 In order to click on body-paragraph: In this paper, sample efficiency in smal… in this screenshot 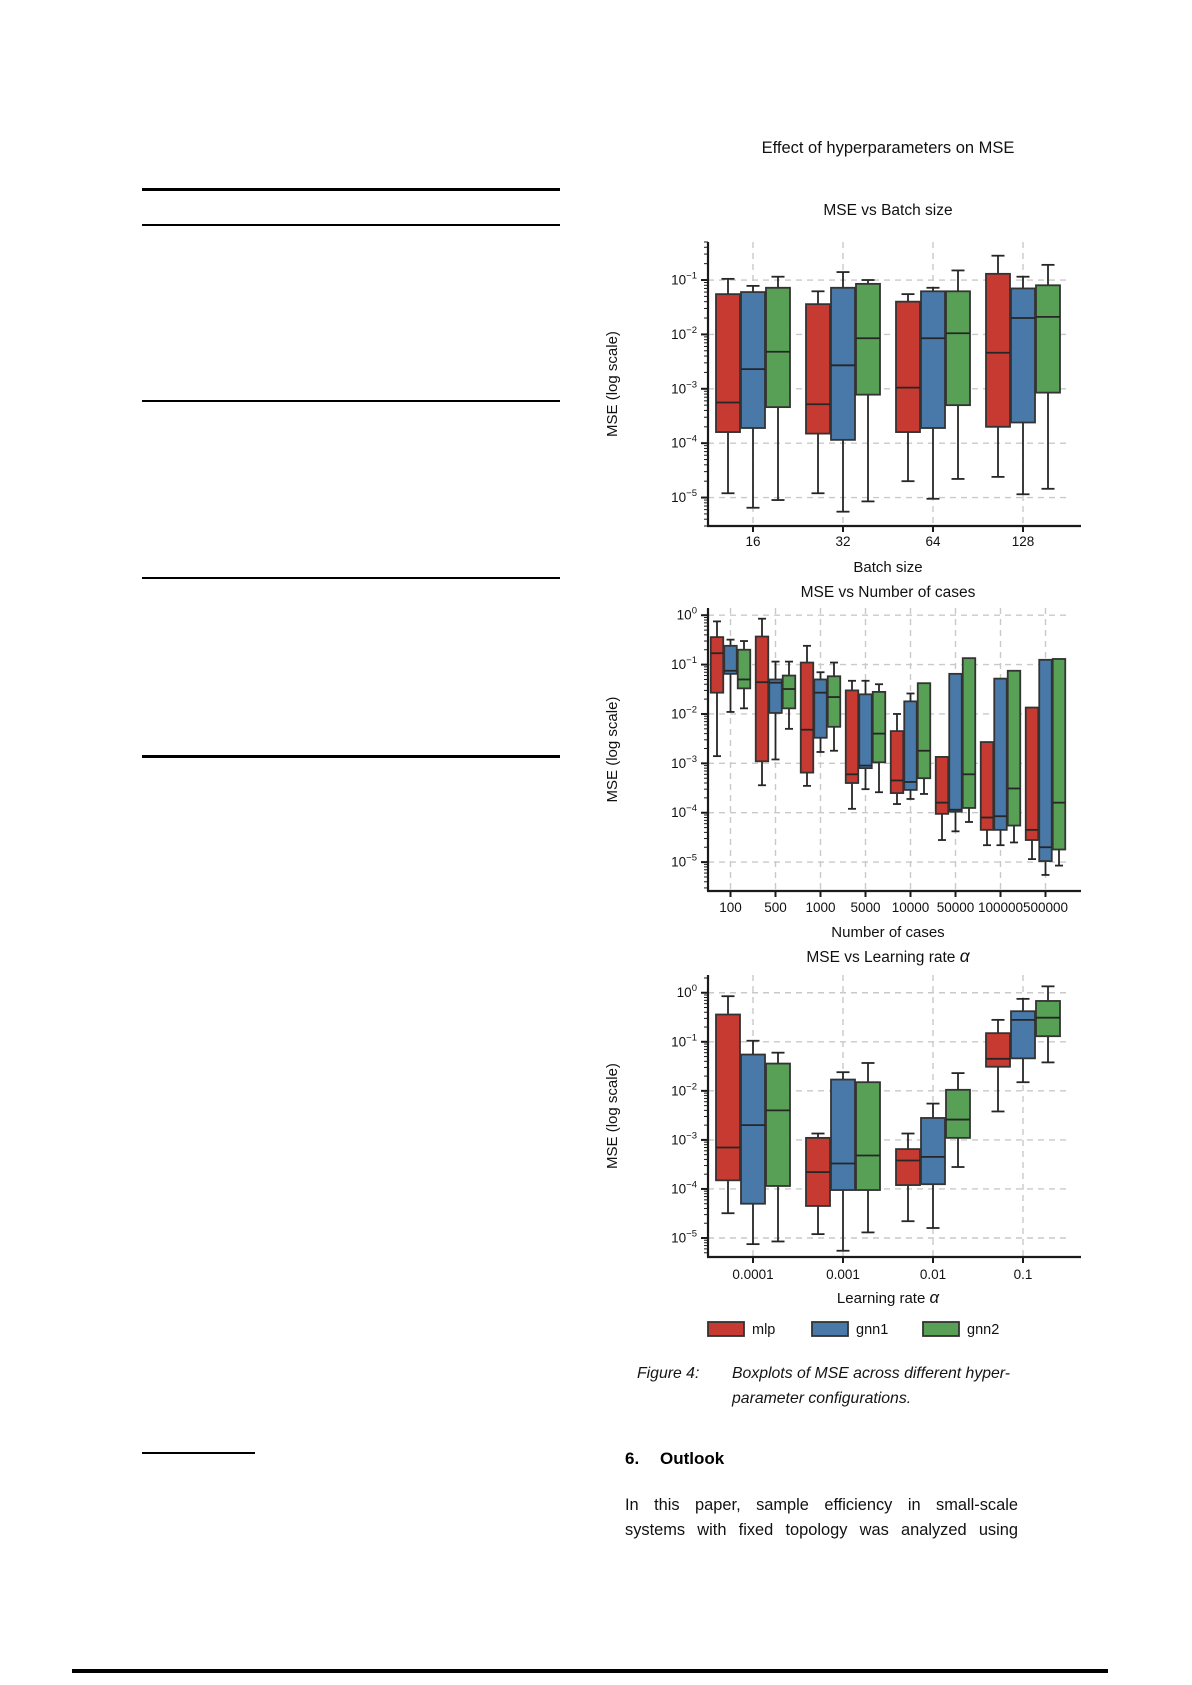, I will do `click(821, 1517)`.